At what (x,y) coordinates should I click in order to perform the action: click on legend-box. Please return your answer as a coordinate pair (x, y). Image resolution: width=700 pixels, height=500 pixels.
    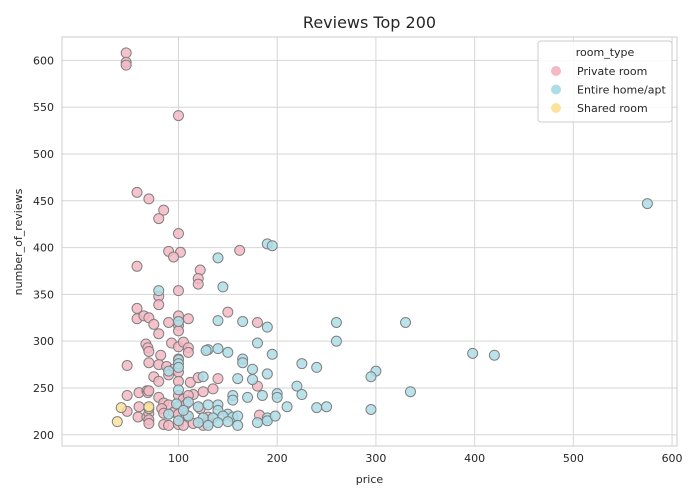
    Looking at the image, I should click on (605, 81).